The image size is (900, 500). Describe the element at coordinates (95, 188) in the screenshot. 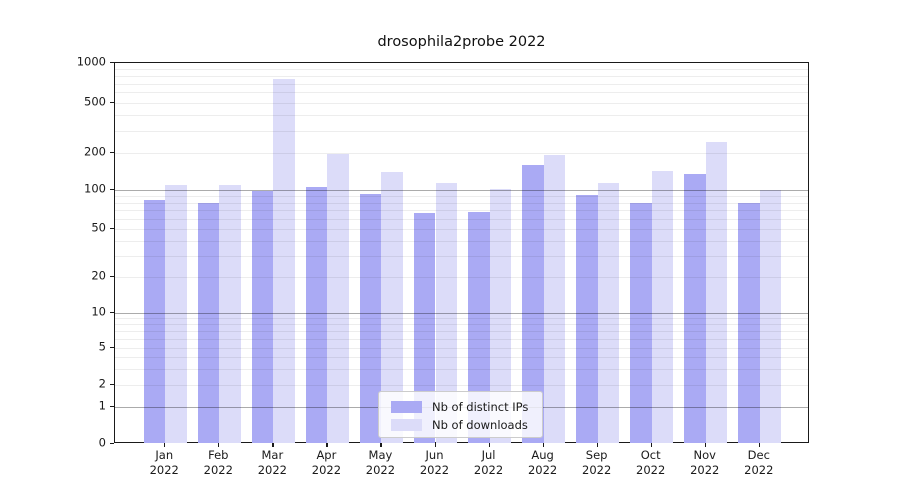

I see `y-tick-label: 100` at that location.